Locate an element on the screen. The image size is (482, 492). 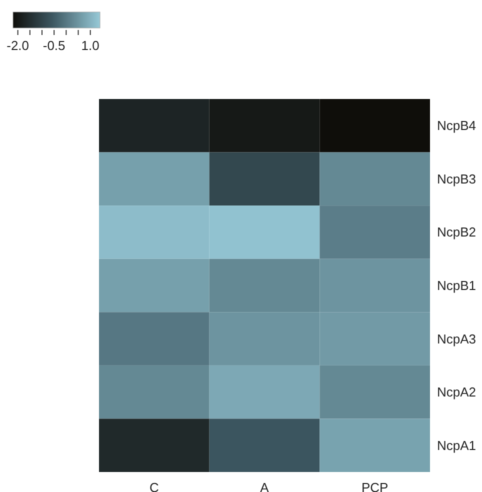
x-tick-label: PCP is located at coordinates (374, 486).